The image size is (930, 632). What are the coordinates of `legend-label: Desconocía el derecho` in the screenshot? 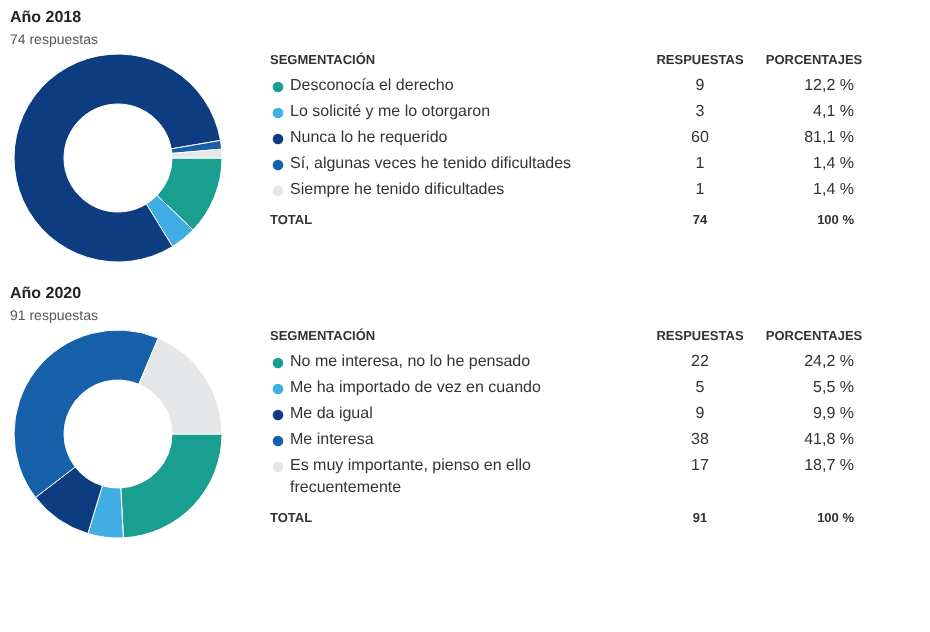 It's located at (372, 85).